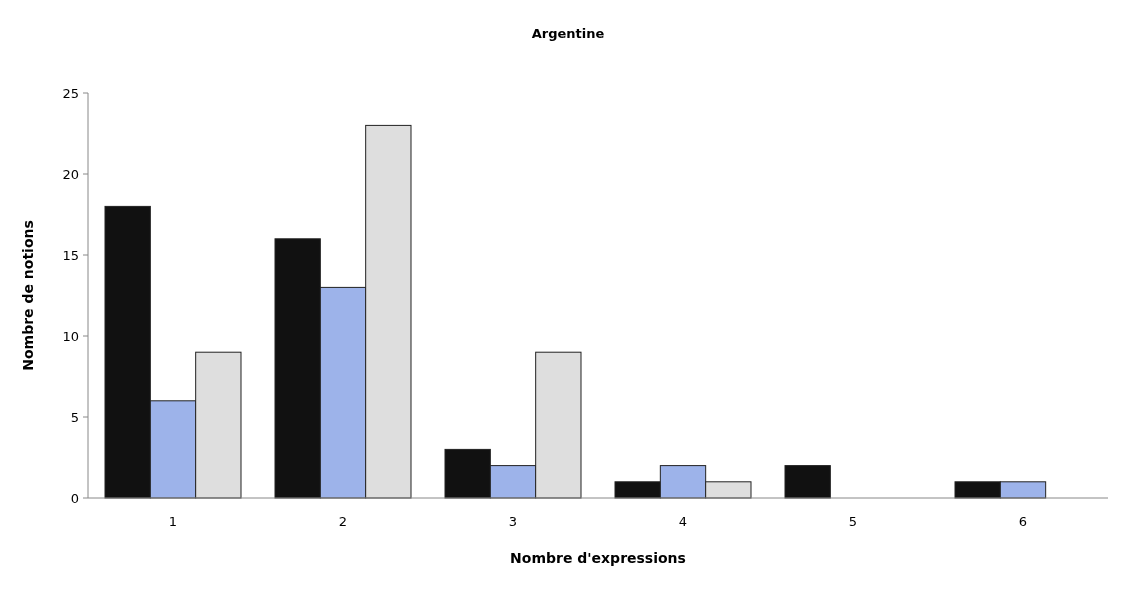 This screenshot has width=1140, height=610. I want to click on x-tick-label: 6, so click(1023, 521).